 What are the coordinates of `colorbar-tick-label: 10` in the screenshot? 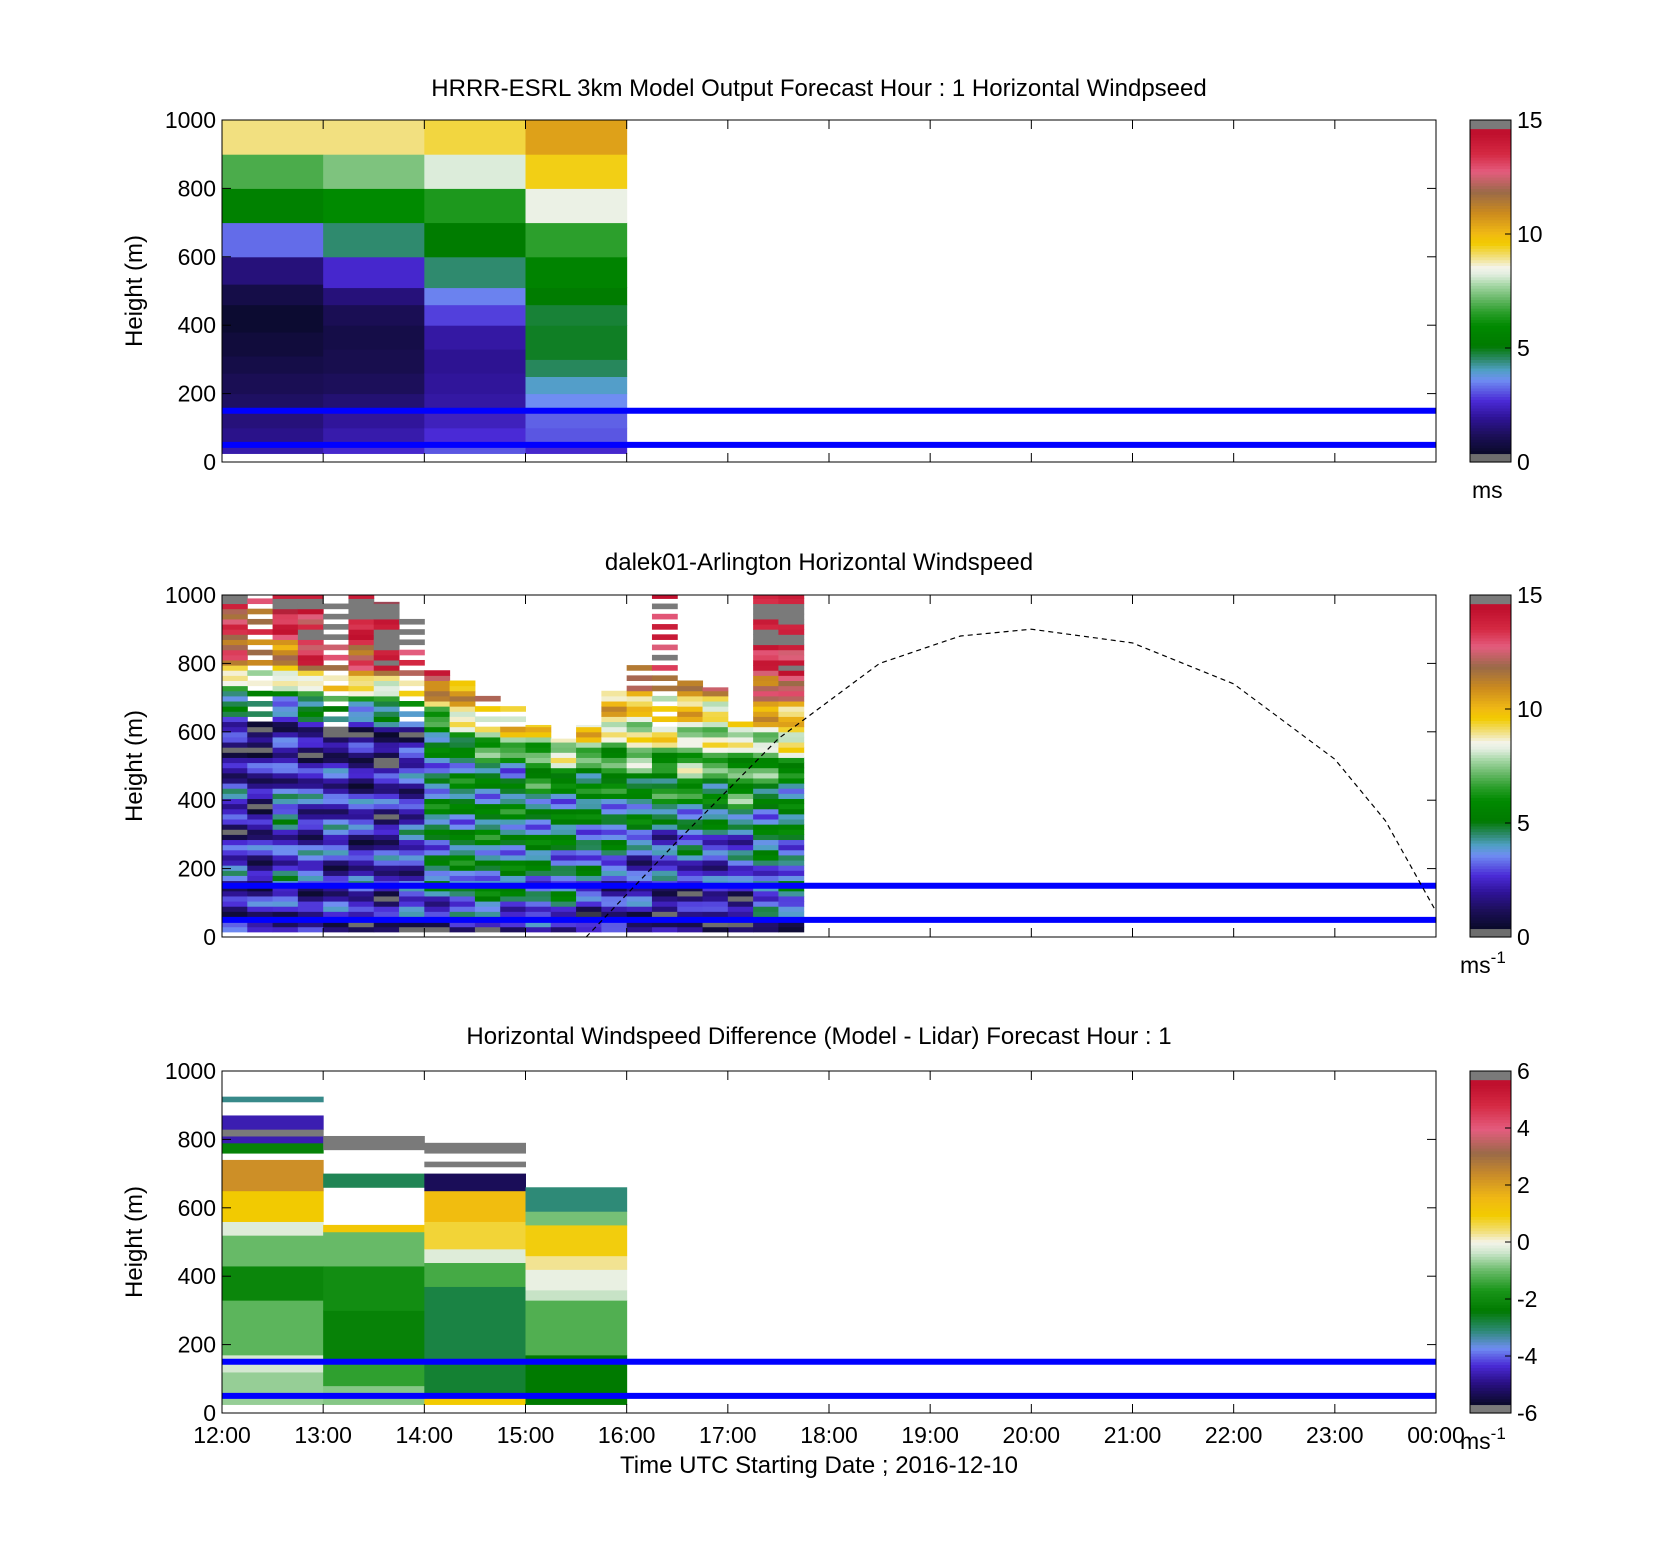 It's located at (1530, 709).